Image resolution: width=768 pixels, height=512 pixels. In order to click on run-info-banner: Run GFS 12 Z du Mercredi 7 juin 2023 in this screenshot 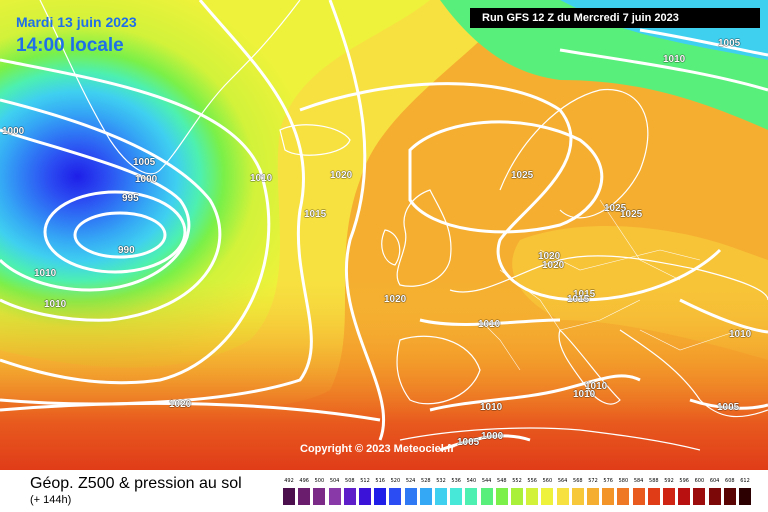, I will do `click(615, 18)`.